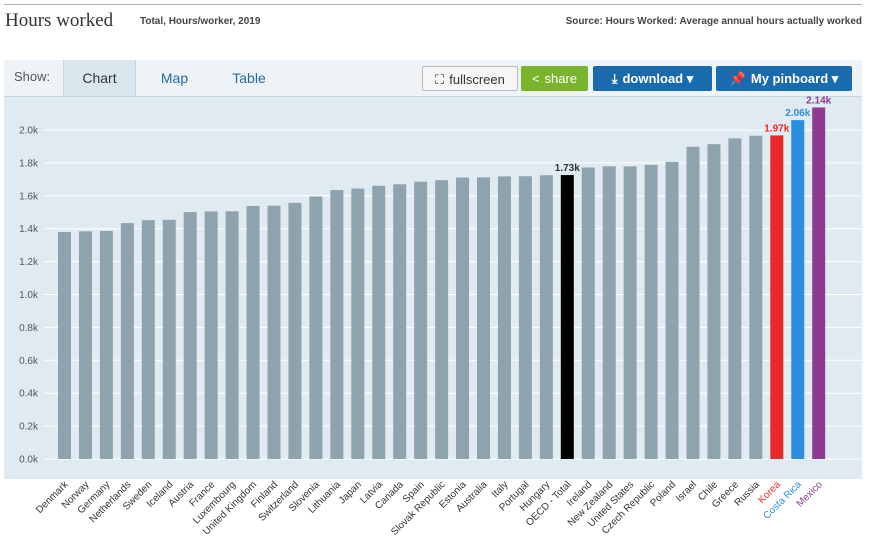  Describe the element at coordinates (29, 328) in the screenshot. I see `y-tick-label: 0.8k` at that location.